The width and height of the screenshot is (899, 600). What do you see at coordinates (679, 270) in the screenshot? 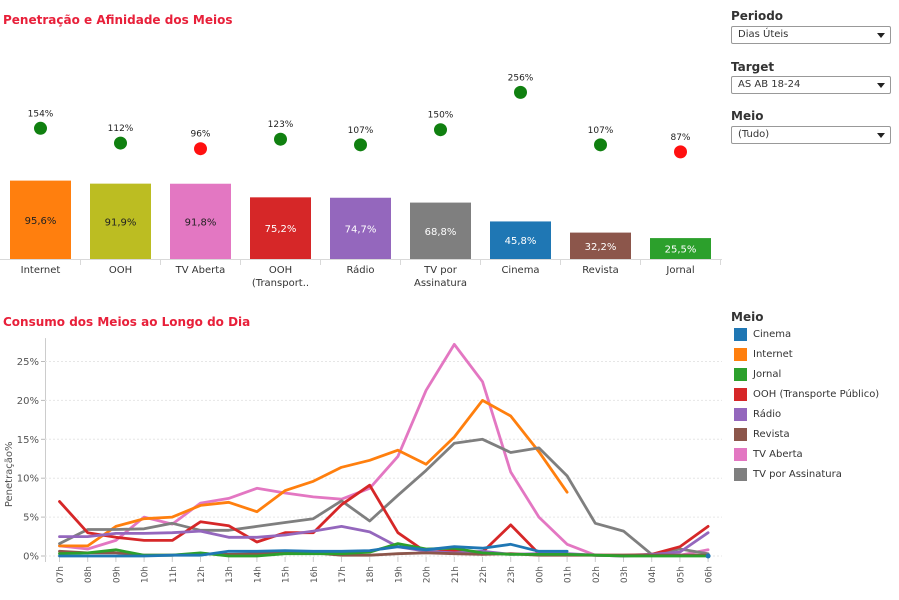
I see `category-label: Jornal` at bounding box center [679, 270].